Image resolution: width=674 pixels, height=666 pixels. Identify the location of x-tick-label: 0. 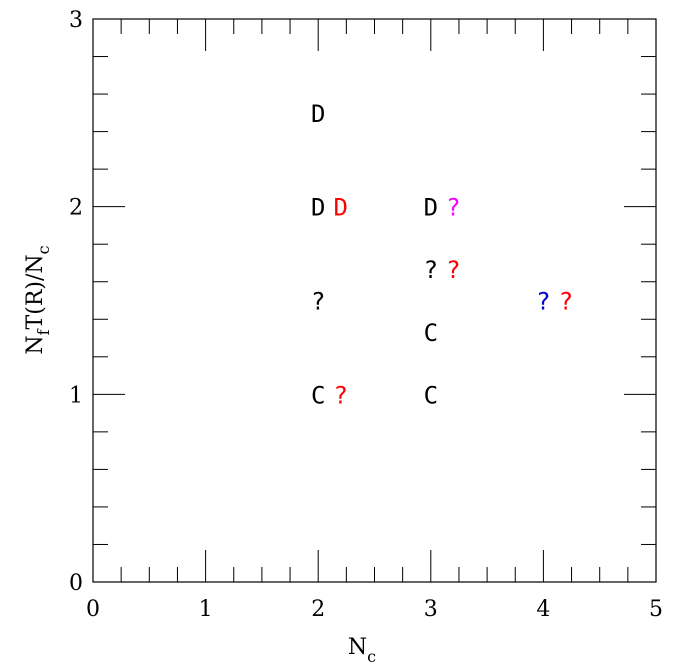
(93, 609).